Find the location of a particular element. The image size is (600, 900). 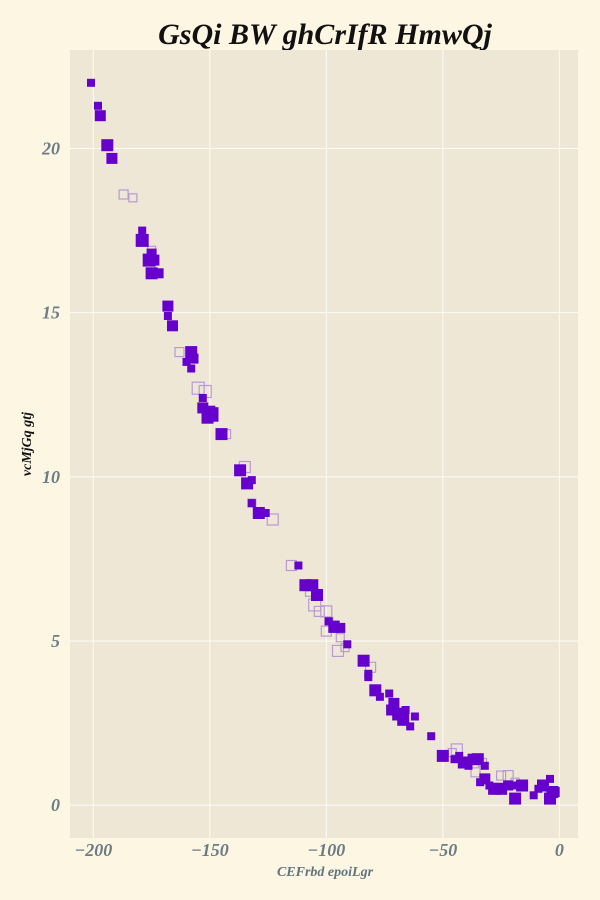

y-tick-labels: 0 5 10 15 20 is located at coordinates (50, 477).